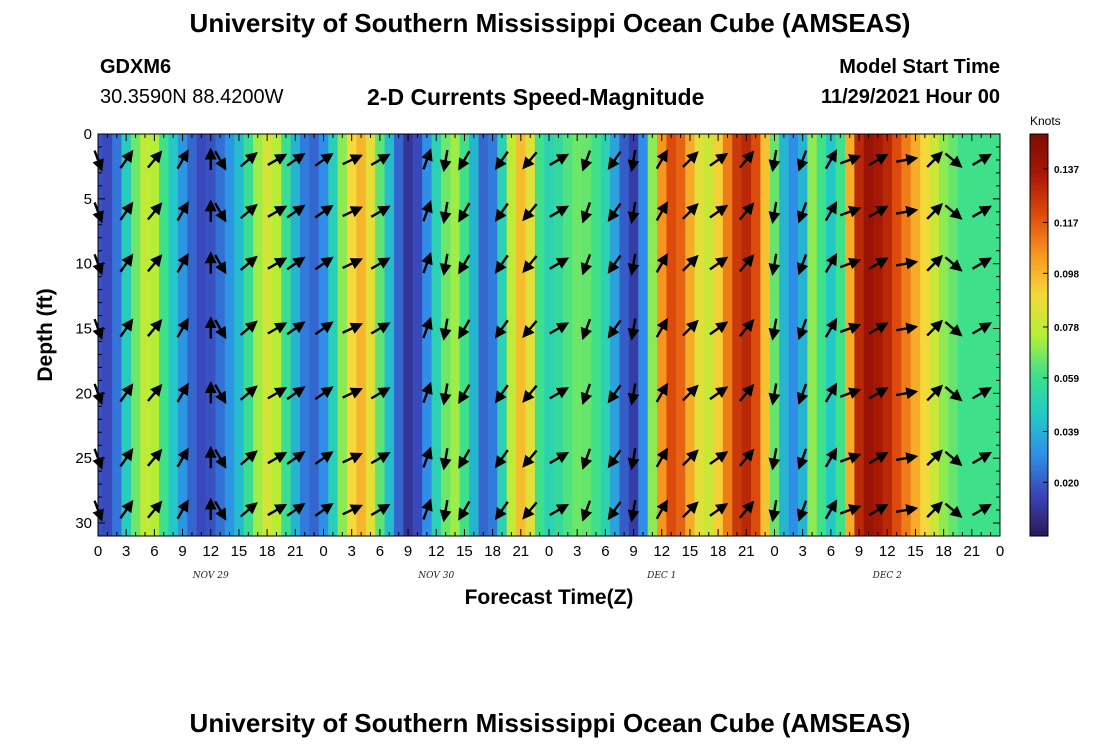  I want to click on station-coordinates: 30.3590N 88.4200W, so click(192, 97).